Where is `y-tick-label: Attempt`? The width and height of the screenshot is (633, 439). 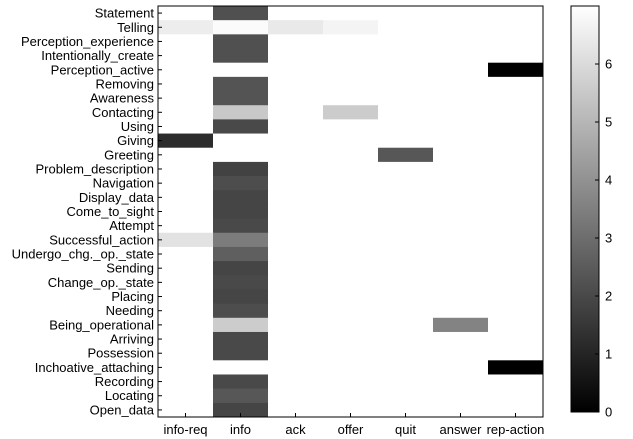
y-tick-label: Attempt is located at coordinates (131, 225).